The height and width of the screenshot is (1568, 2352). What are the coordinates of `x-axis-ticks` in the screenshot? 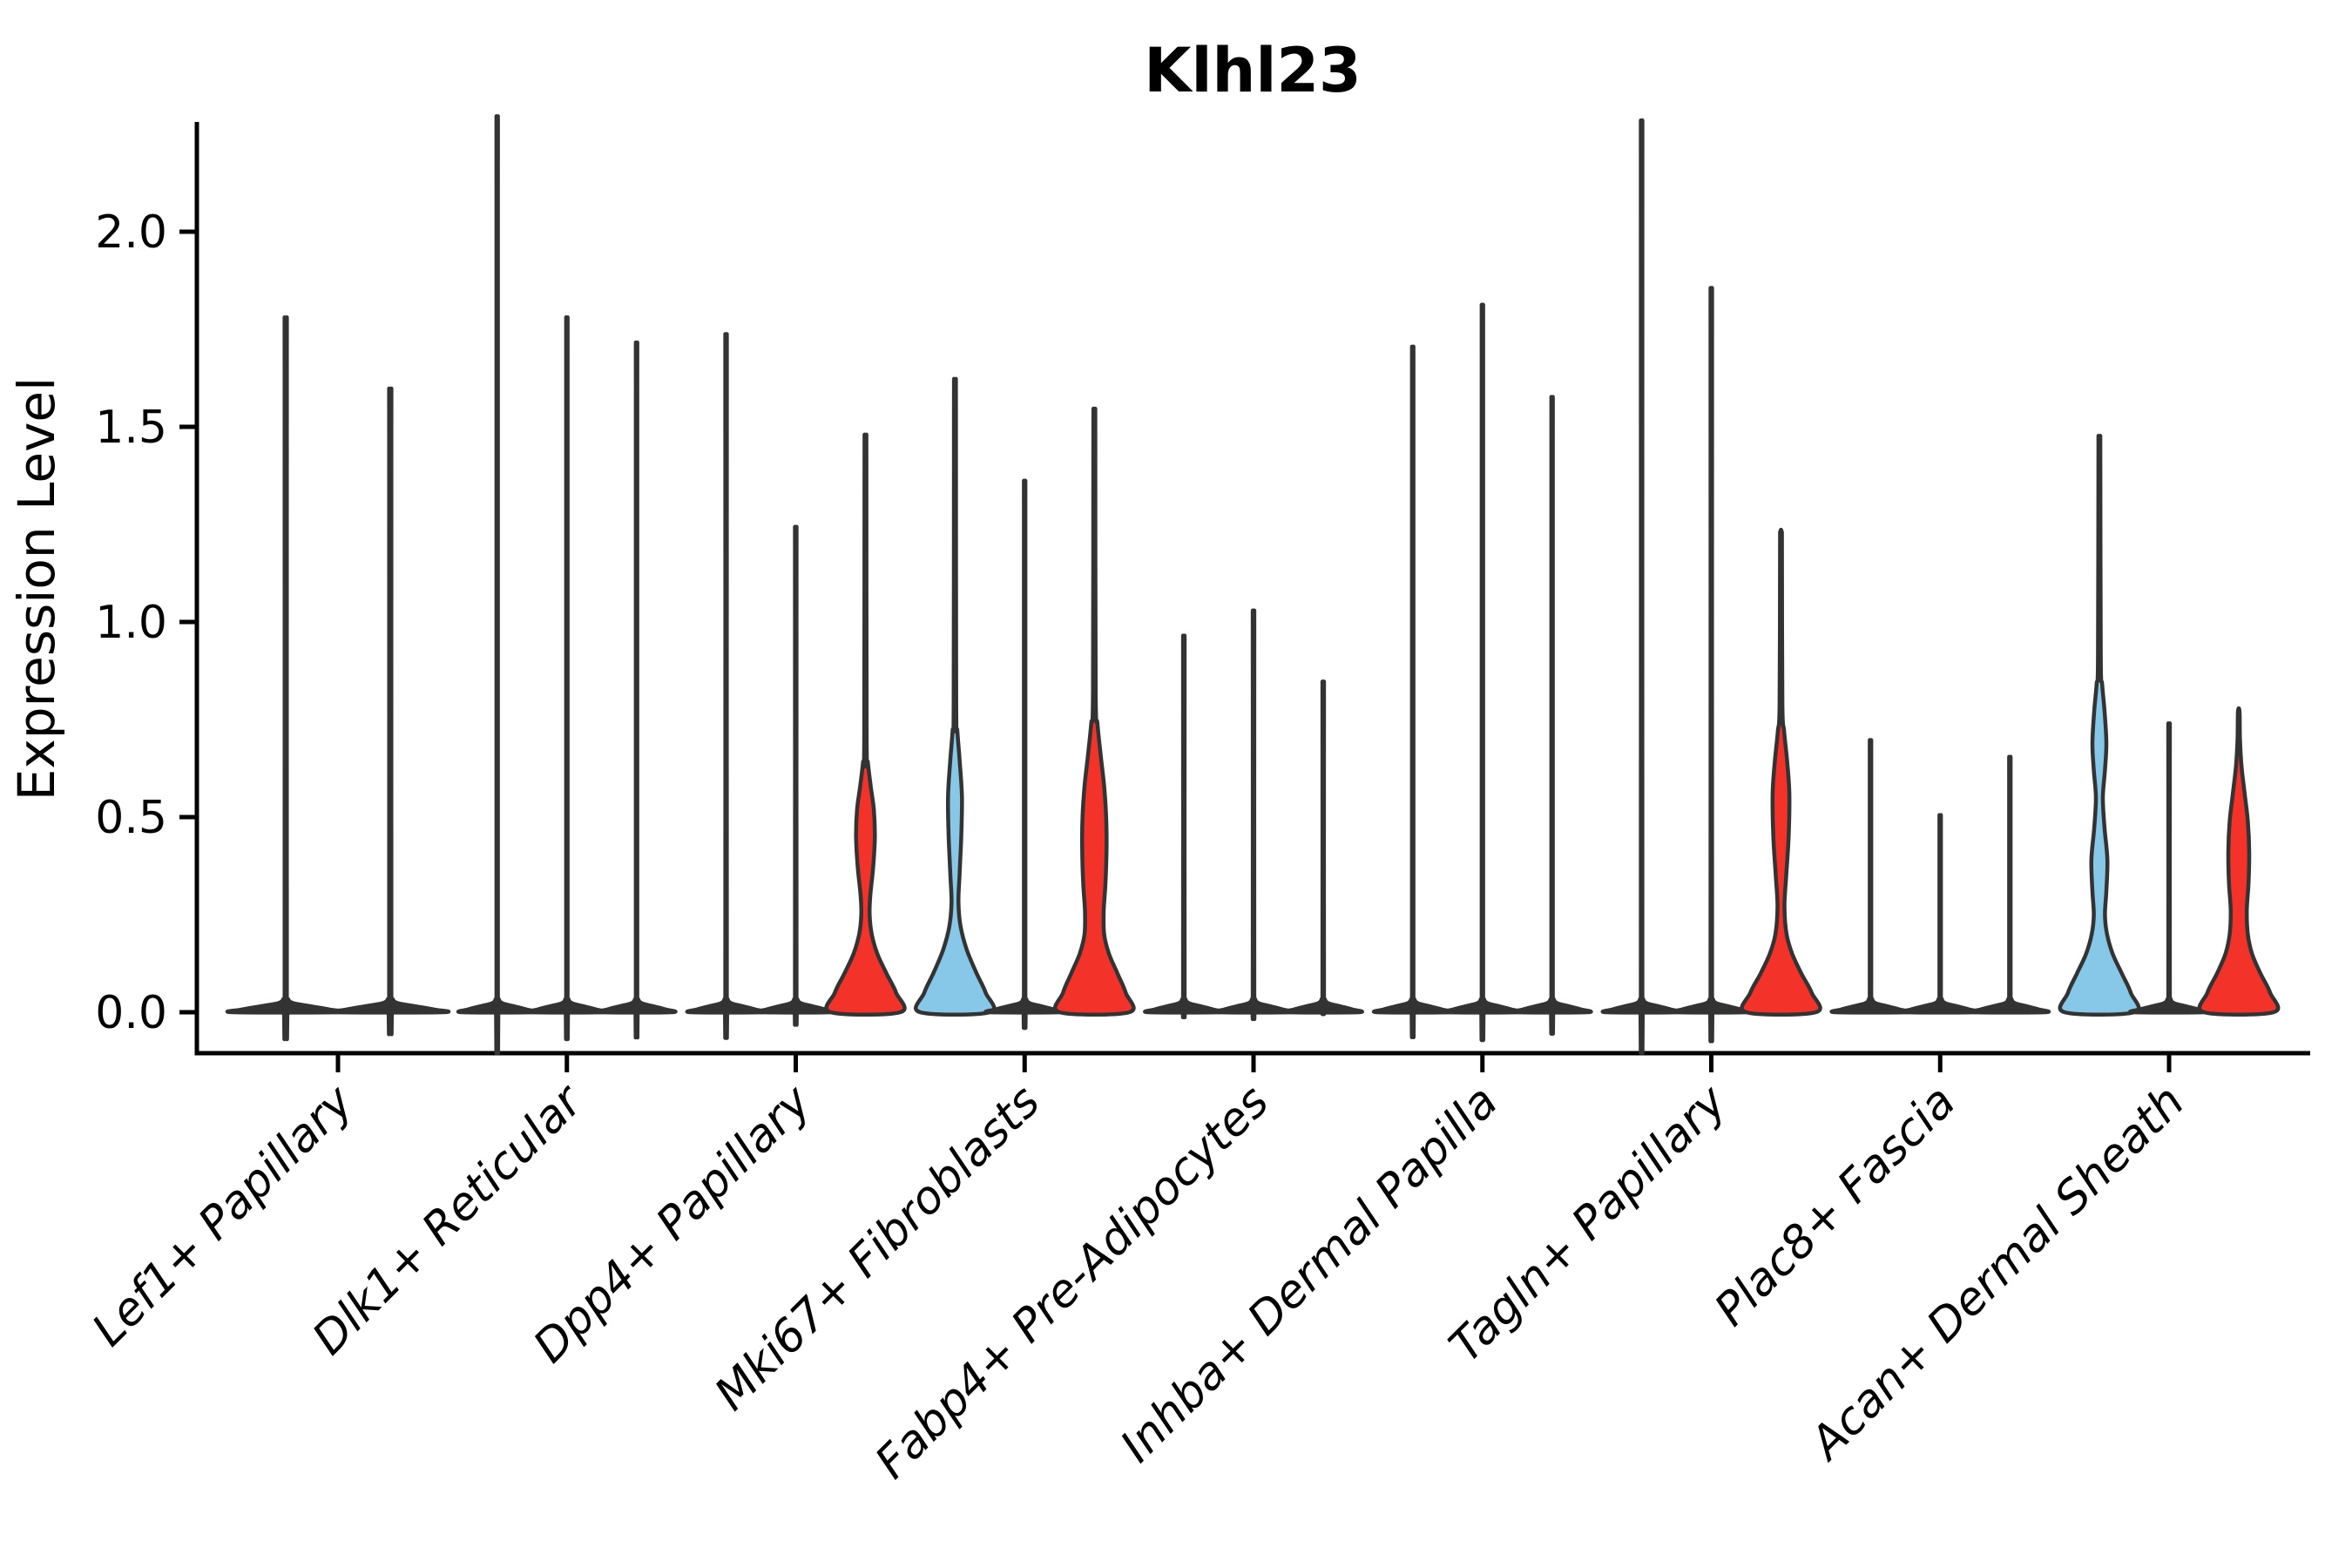 It's located at (1253, 1063).